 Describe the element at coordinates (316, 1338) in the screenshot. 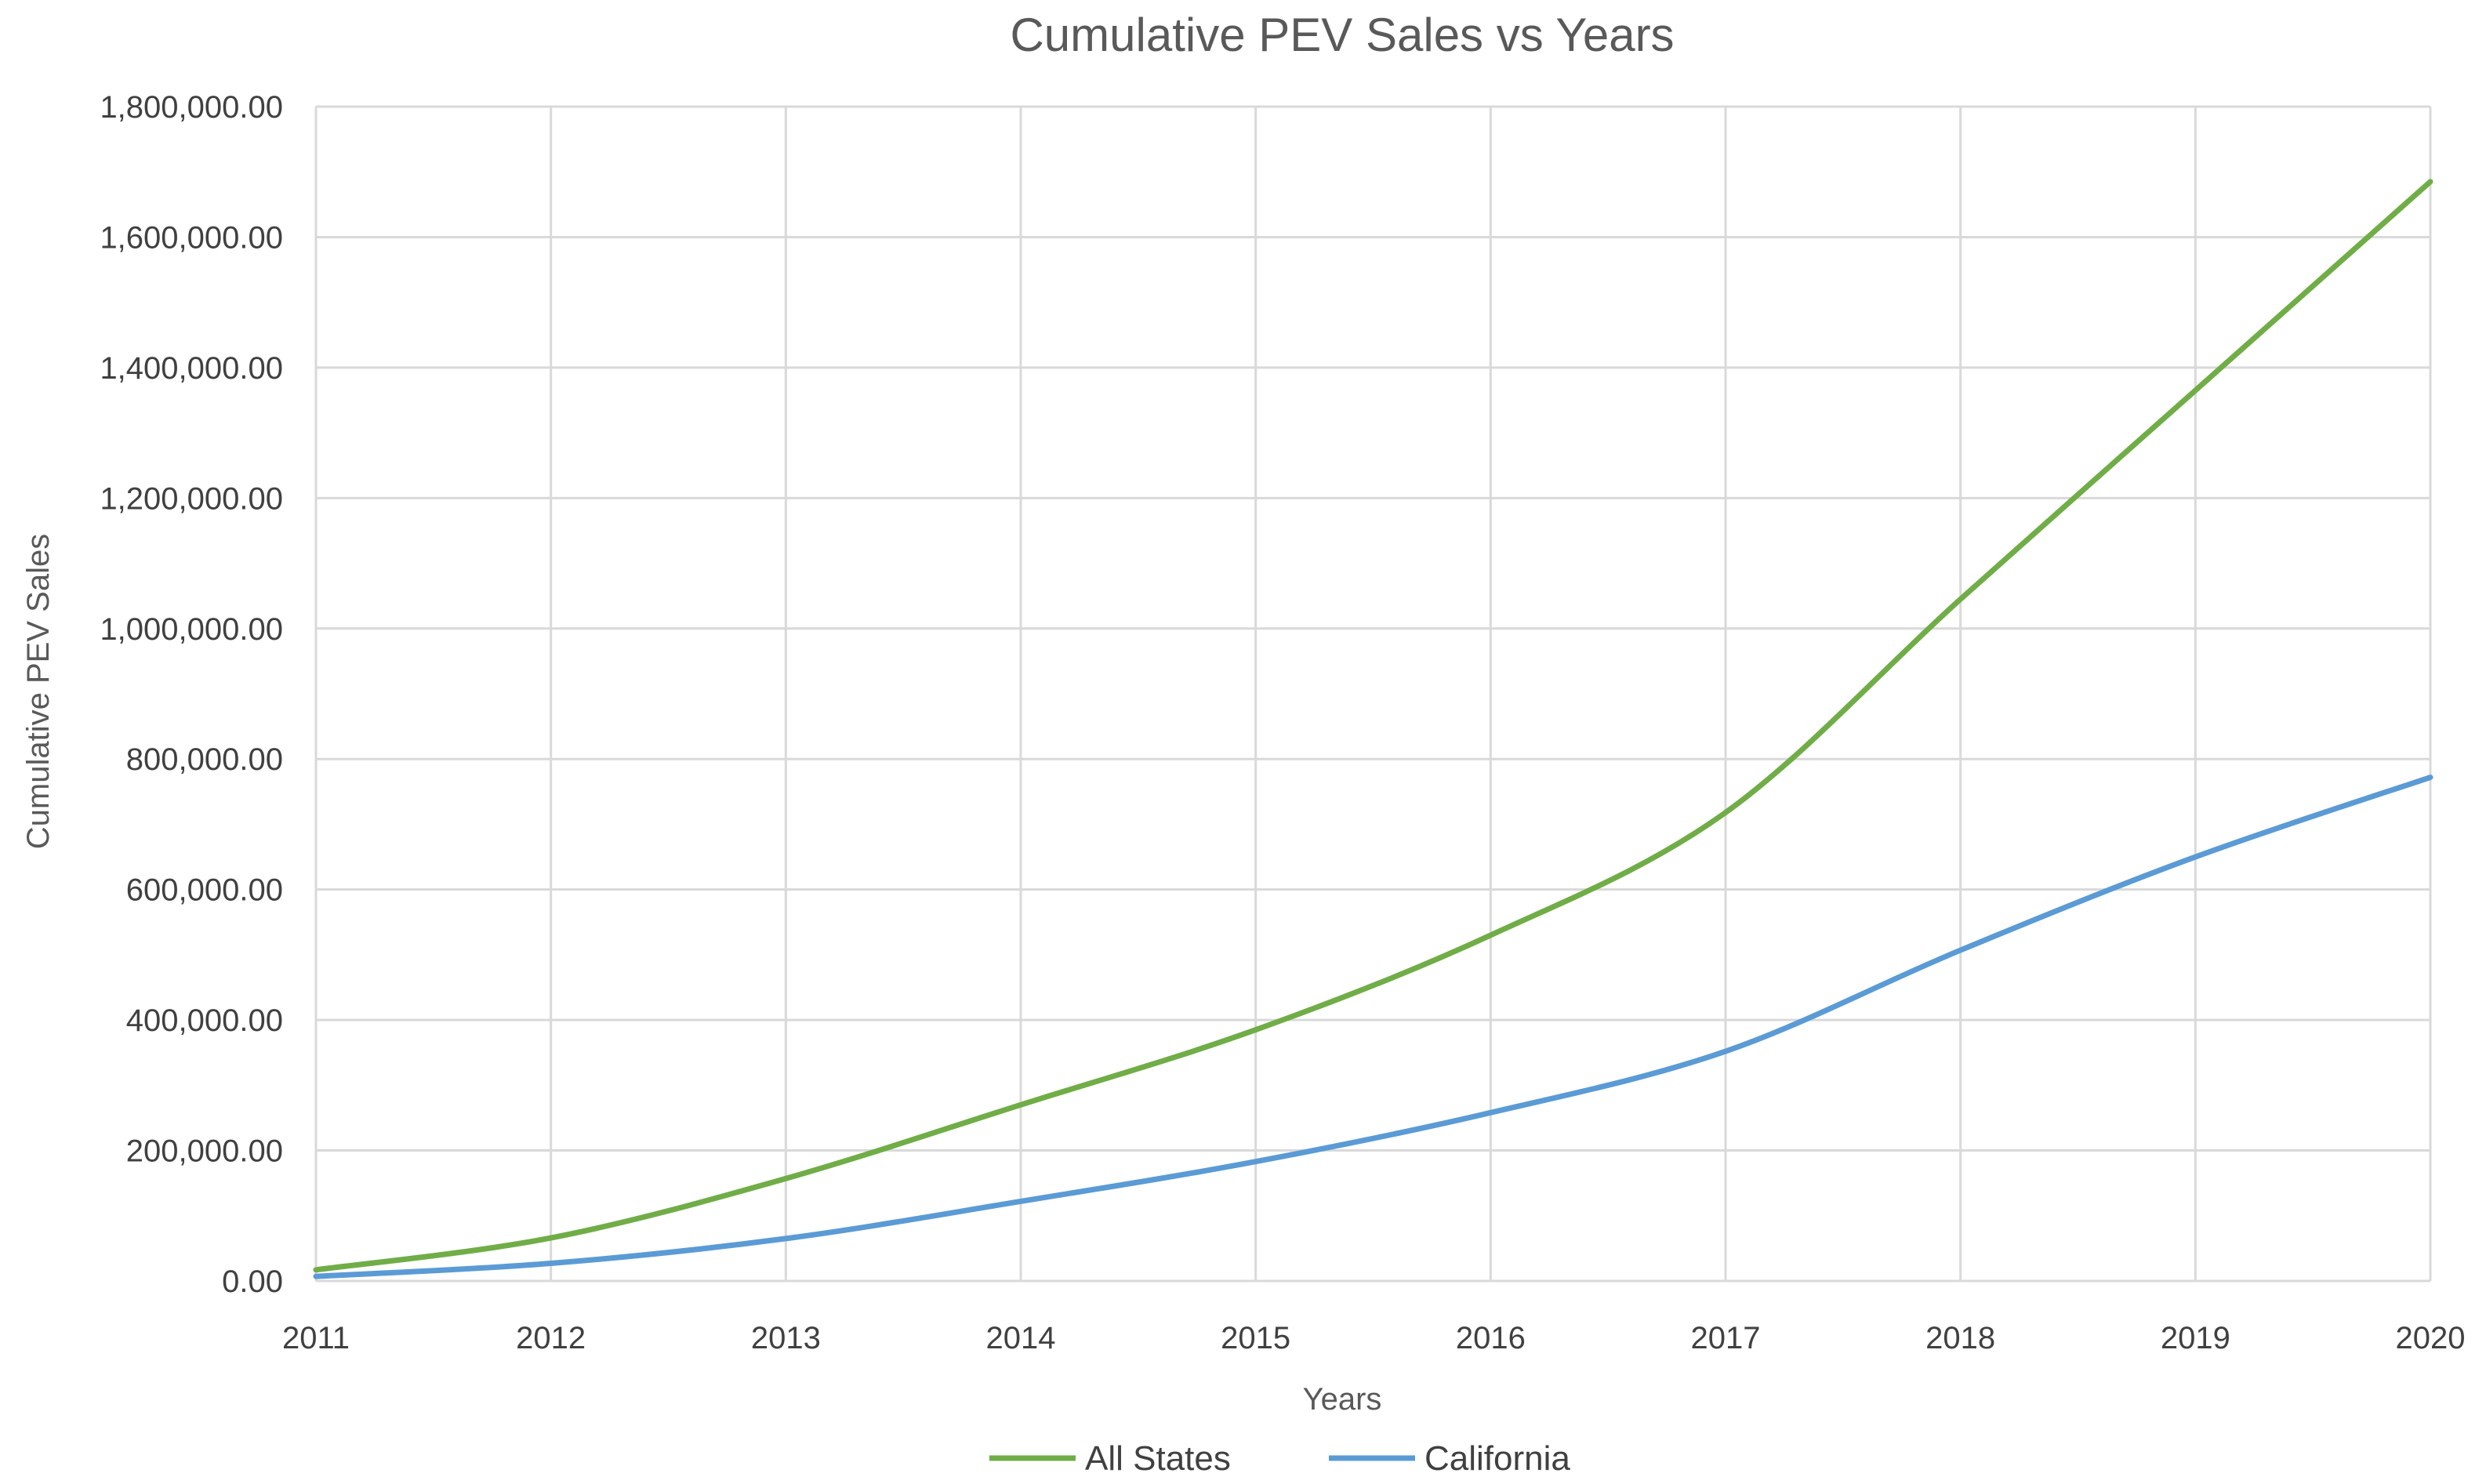

I see `x-tick-label: 2011` at that location.